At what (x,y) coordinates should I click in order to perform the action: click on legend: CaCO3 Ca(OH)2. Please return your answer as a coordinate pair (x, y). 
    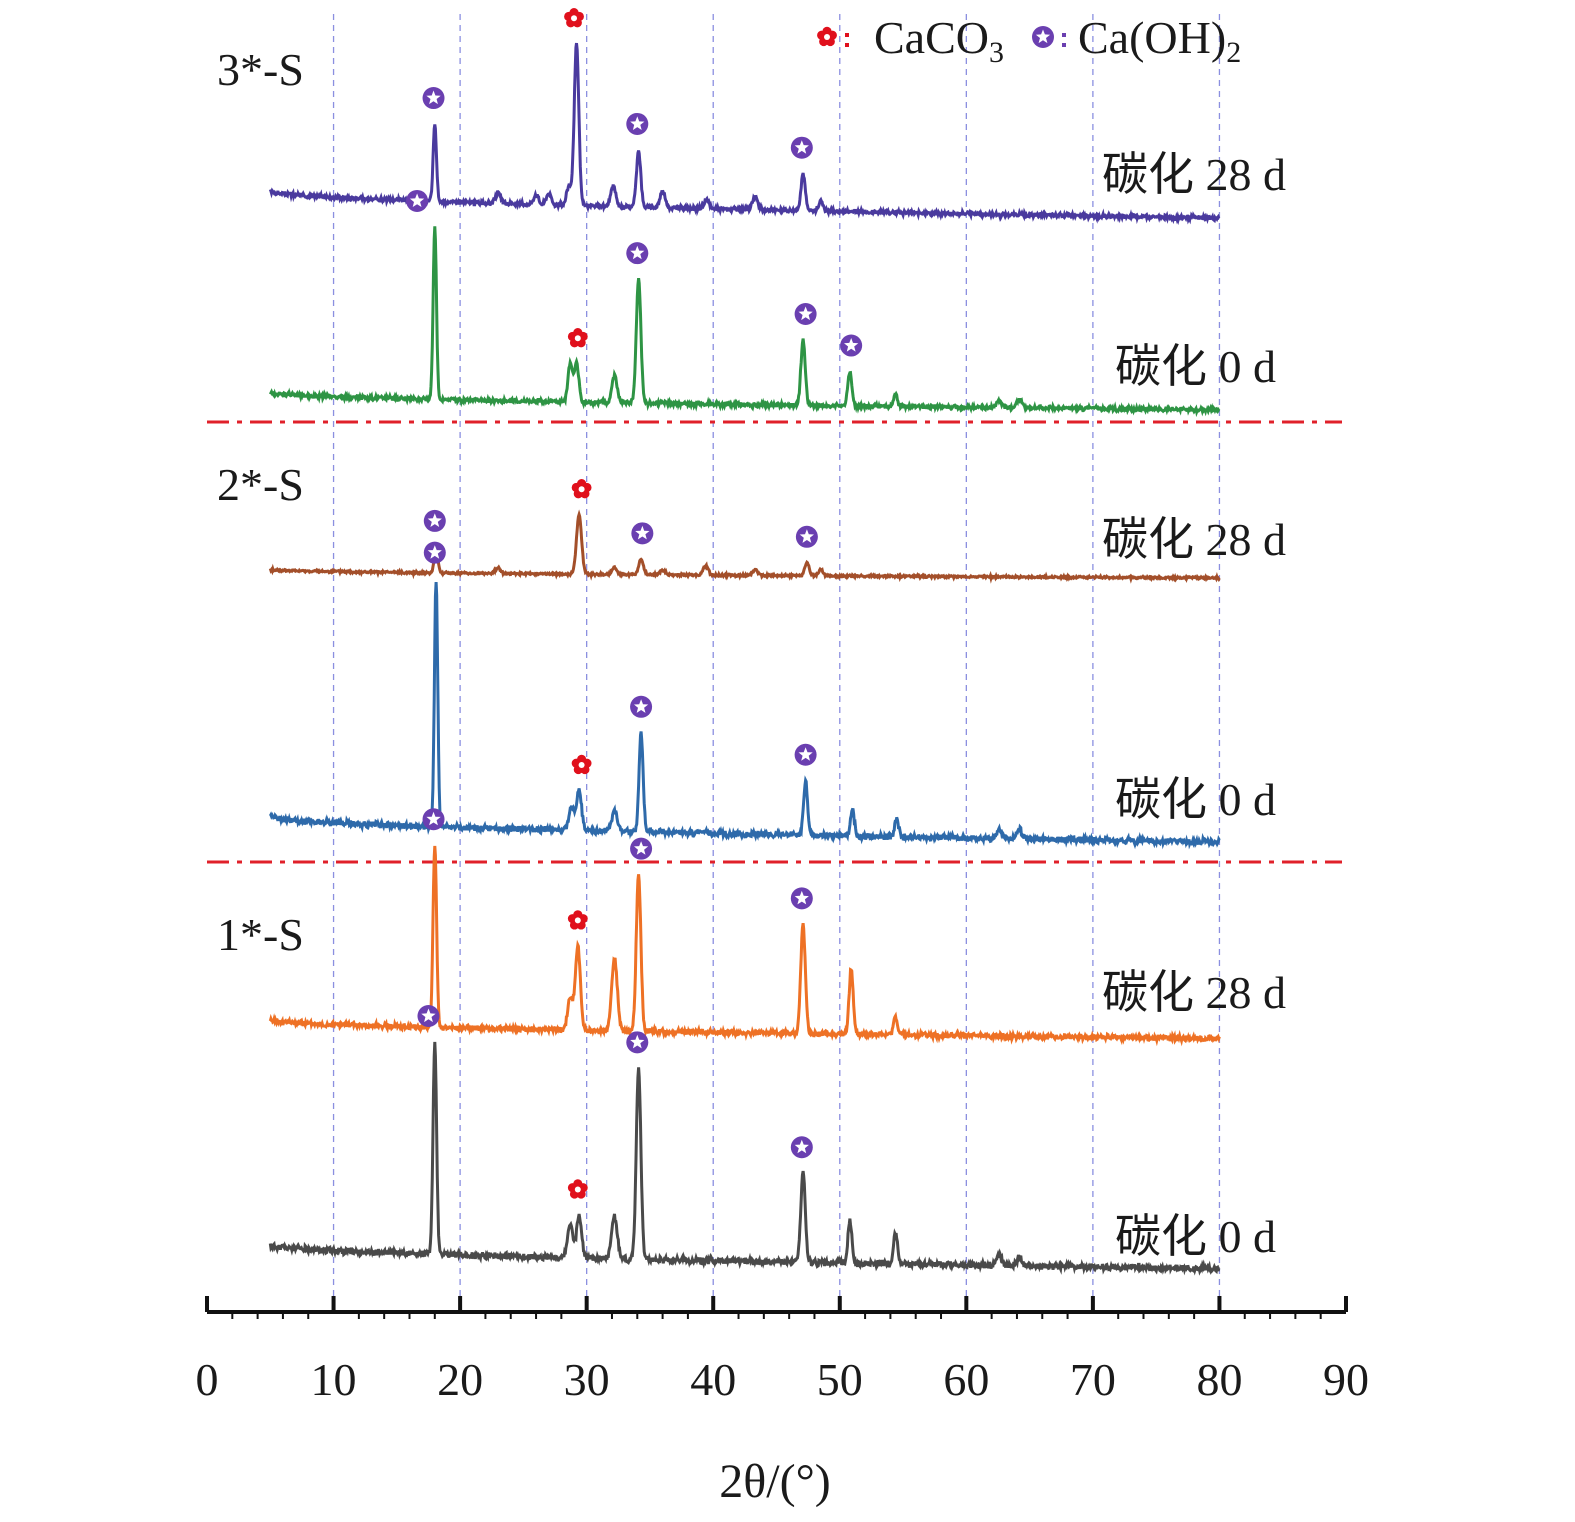
    Looking at the image, I should click on (1029, 40).